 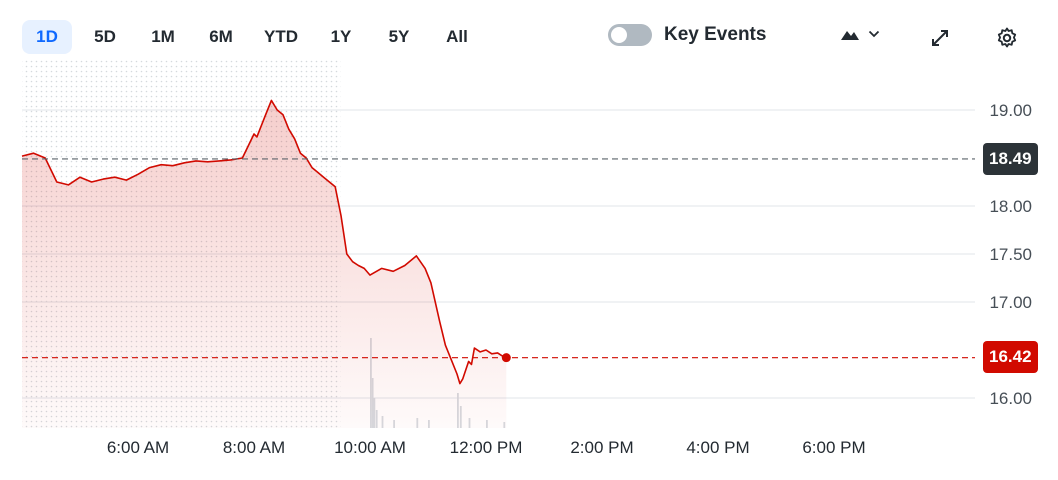 I want to click on x-tick-label: 10:00 AM, so click(x=370, y=447).